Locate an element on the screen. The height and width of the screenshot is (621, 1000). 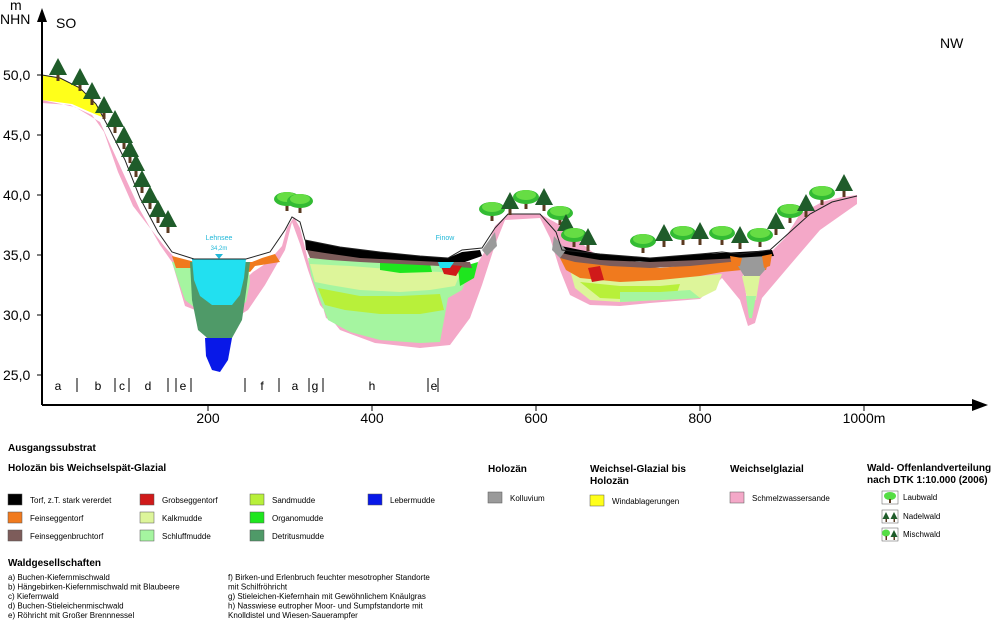
x-tick-label: 800 is located at coordinates (700, 418).